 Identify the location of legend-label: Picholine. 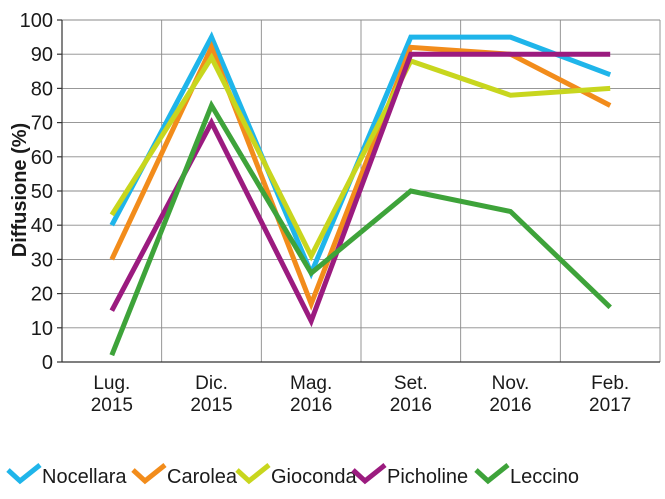
(427, 477).